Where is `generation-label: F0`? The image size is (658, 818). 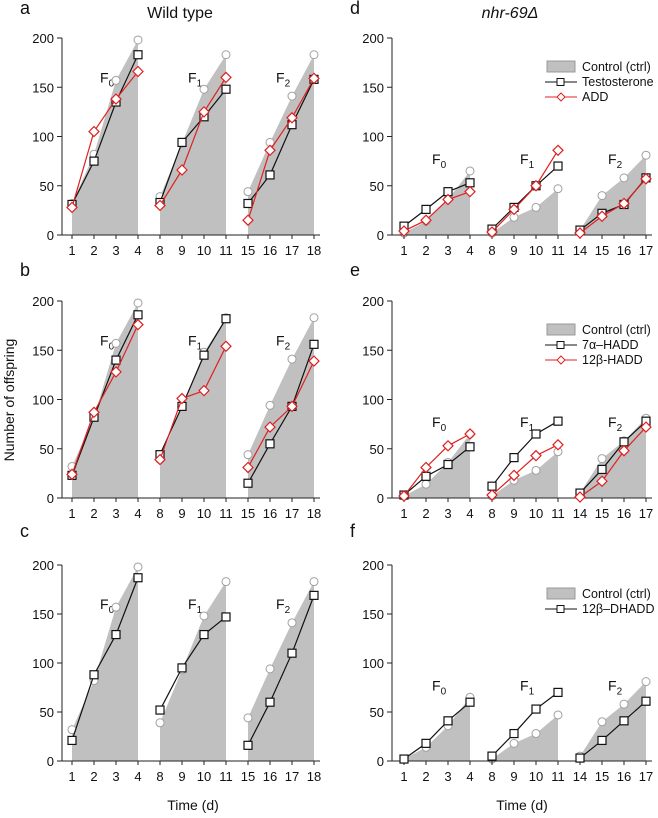 generation-label: F0 is located at coordinates (439, 161).